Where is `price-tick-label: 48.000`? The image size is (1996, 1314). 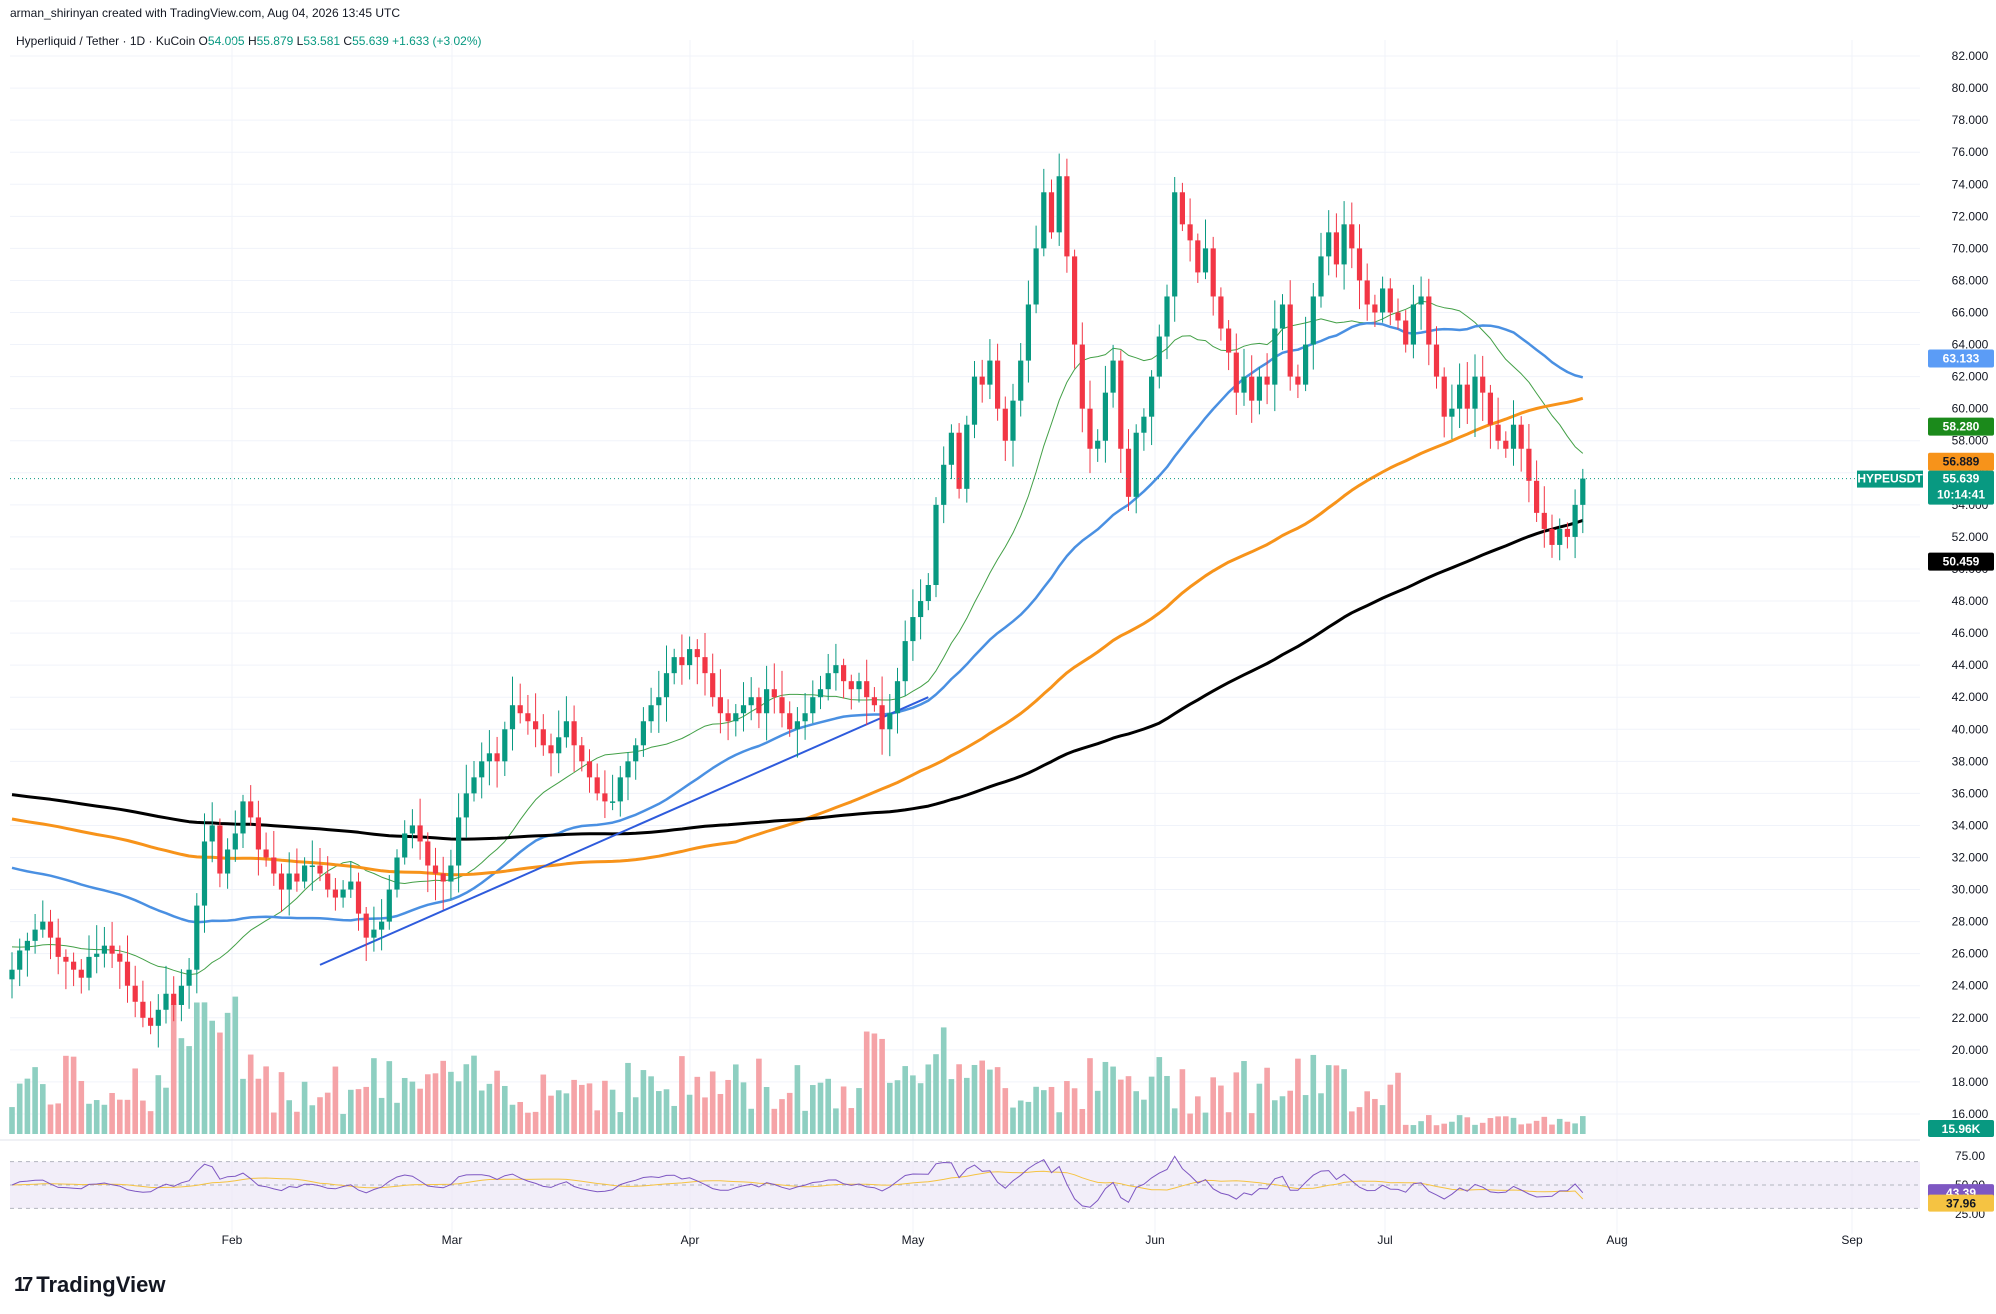 price-tick-label: 48.000 is located at coordinates (1970, 601).